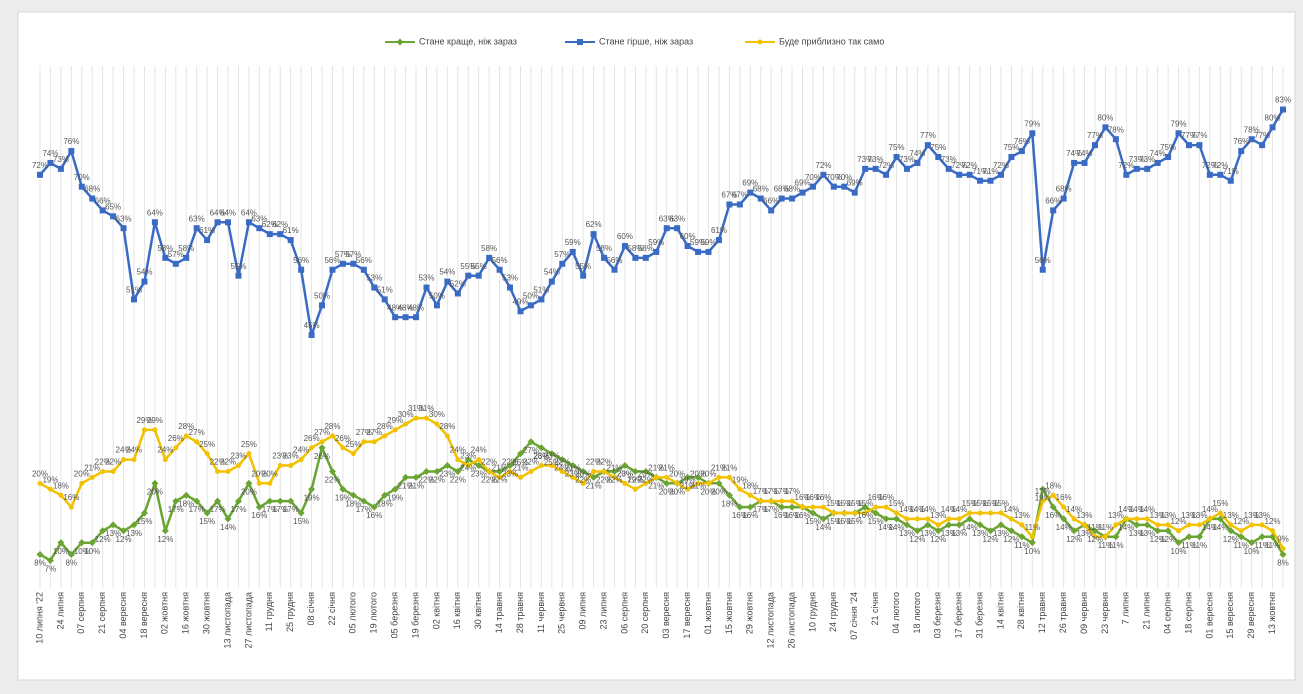 The width and height of the screenshot is (1303, 694). I want to click on x-tick-label: 02 квітня, so click(436, 610).